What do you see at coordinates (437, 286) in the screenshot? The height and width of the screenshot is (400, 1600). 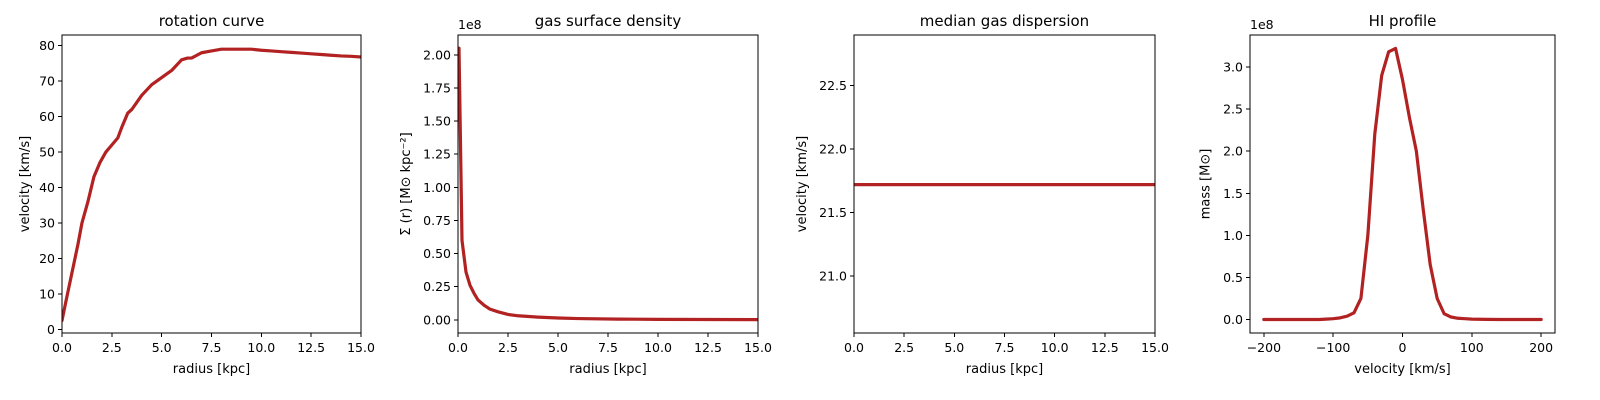 I see `y-tick-label: 0.25` at bounding box center [437, 286].